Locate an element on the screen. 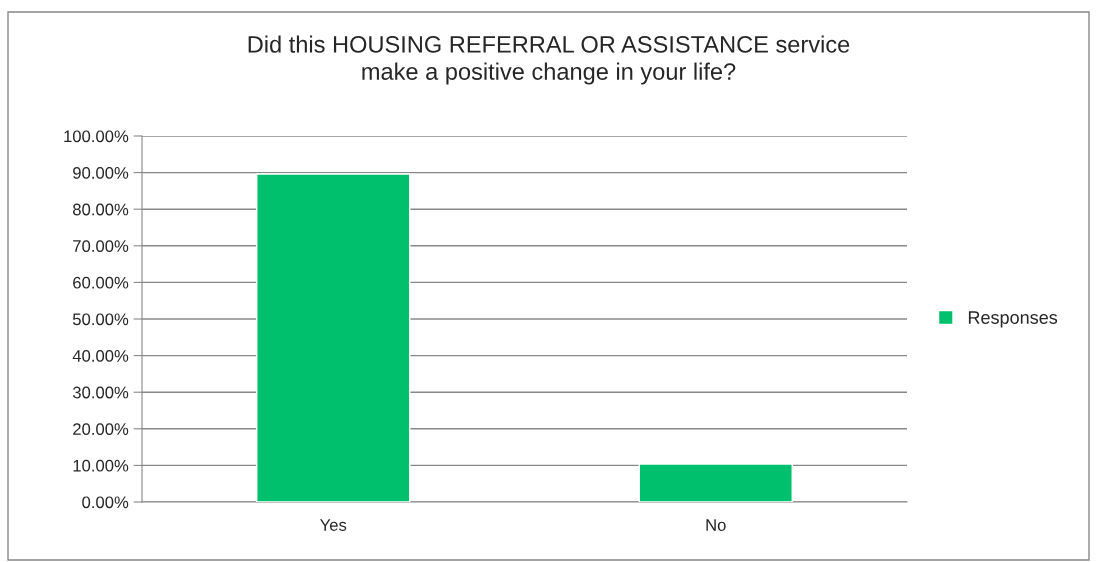 This screenshot has height=562, width=1097. y-tick-label: 70.00% is located at coordinates (101, 246).